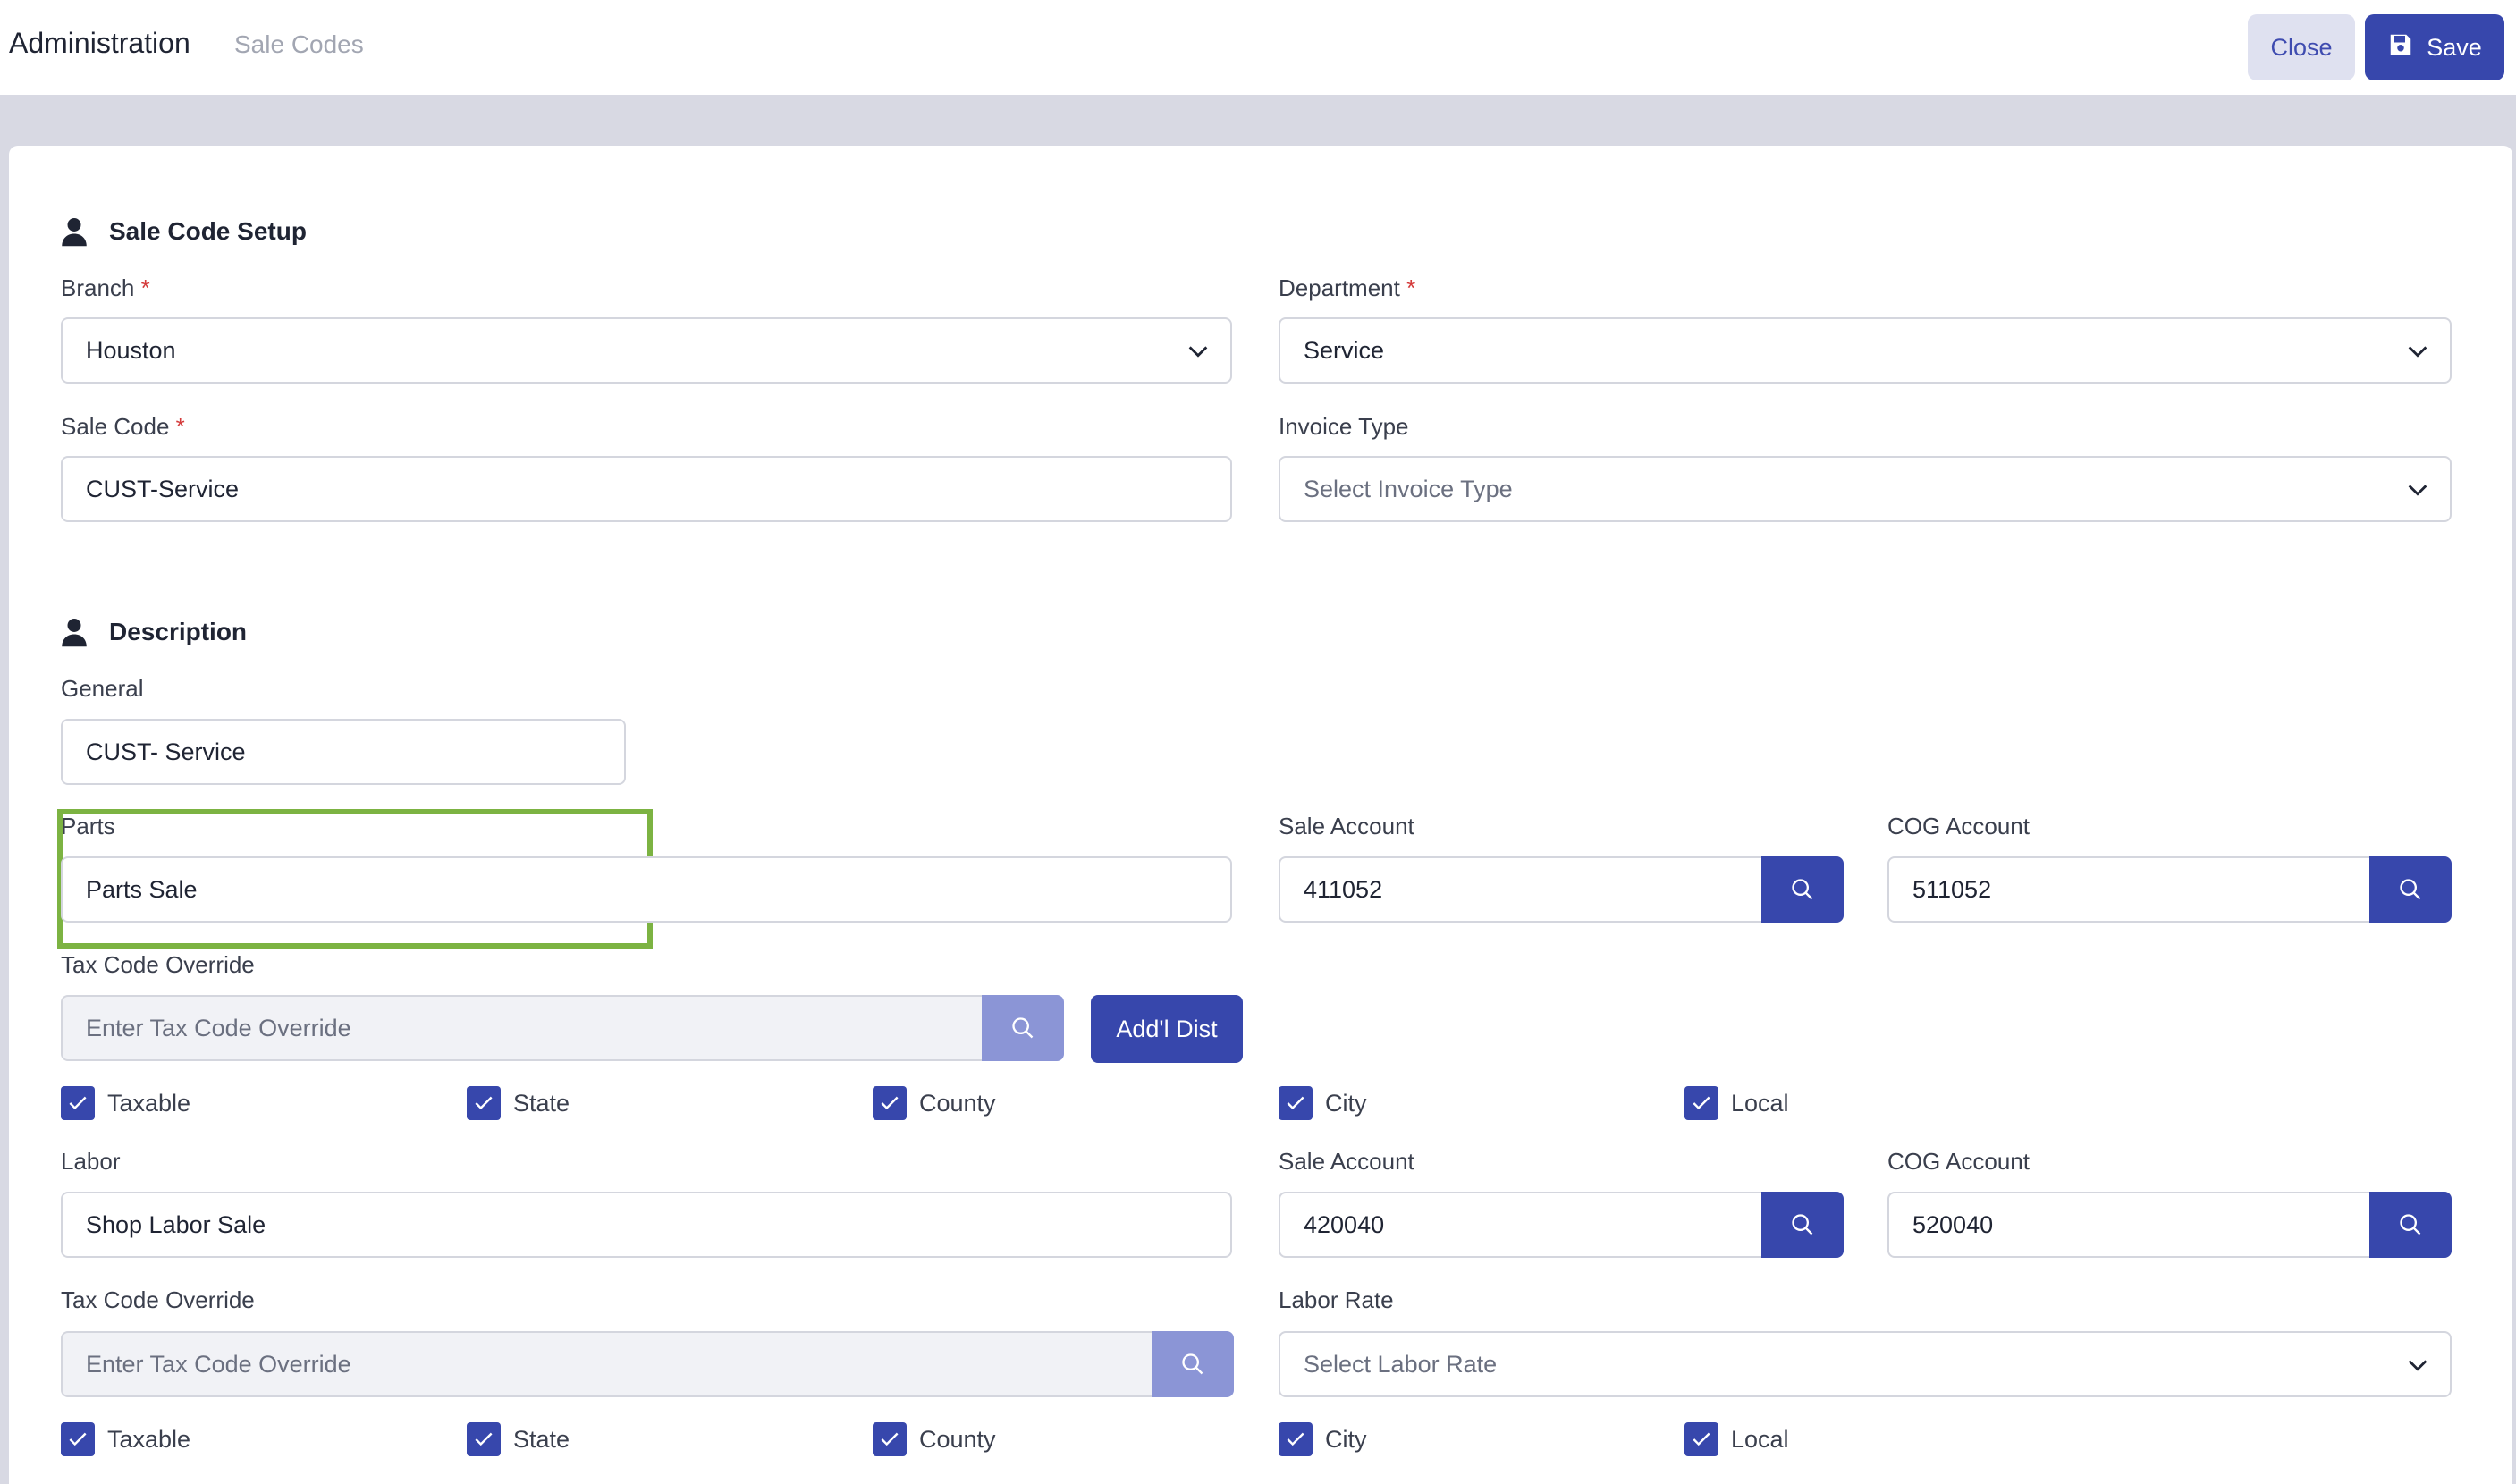 This screenshot has height=1484, width=2516. What do you see at coordinates (91, 1161) in the screenshot?
I see `labor-label: Labor` at bounding box center [91, 1161].